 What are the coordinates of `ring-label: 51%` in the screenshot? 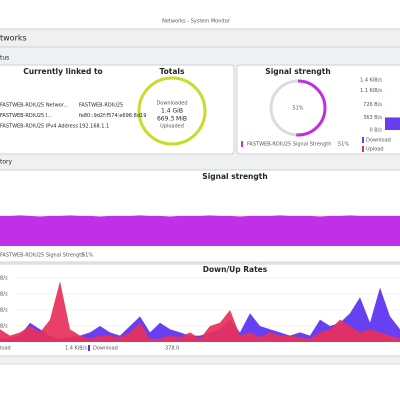 It's located at (297, 109).